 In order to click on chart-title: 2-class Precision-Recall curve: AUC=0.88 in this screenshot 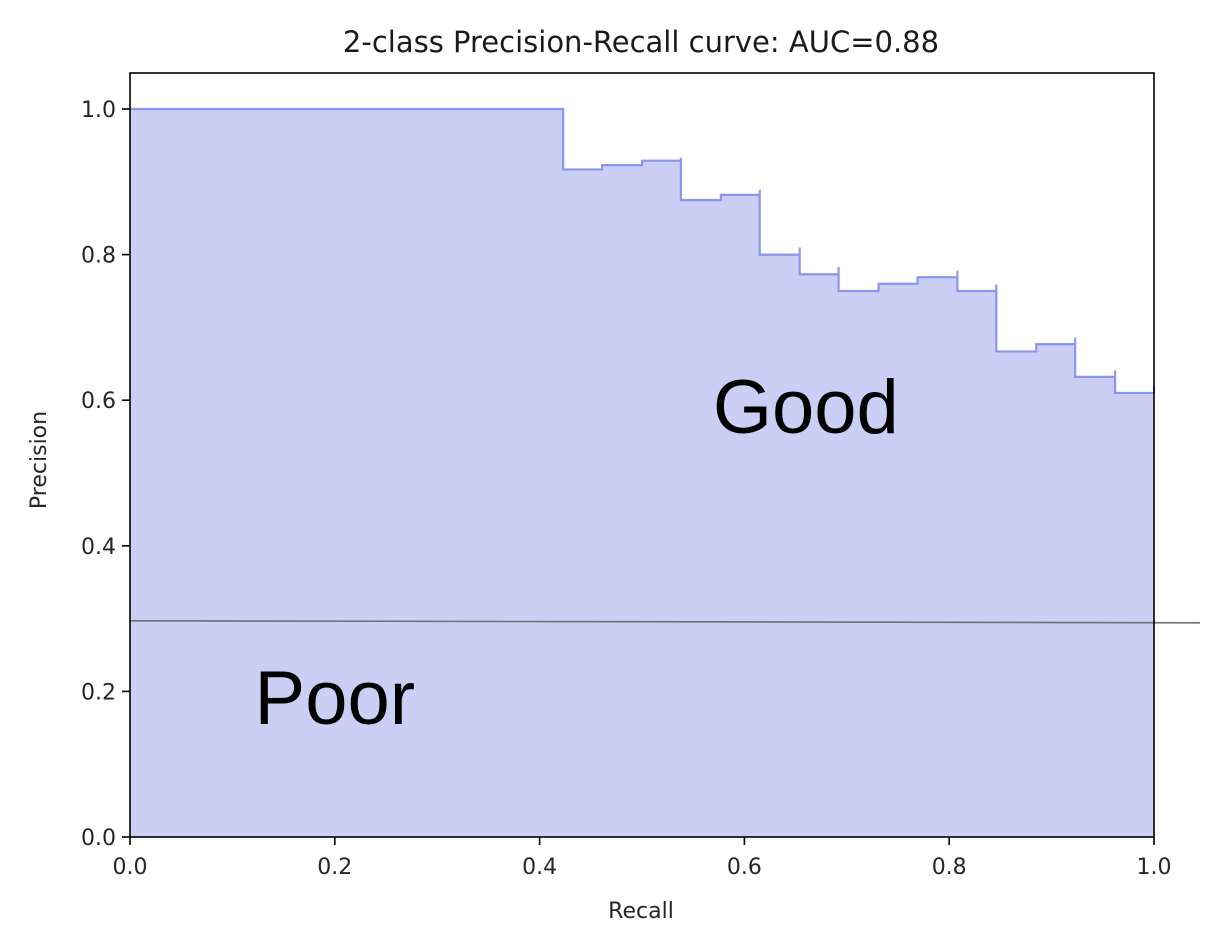, I will do `click(641, 42)`.